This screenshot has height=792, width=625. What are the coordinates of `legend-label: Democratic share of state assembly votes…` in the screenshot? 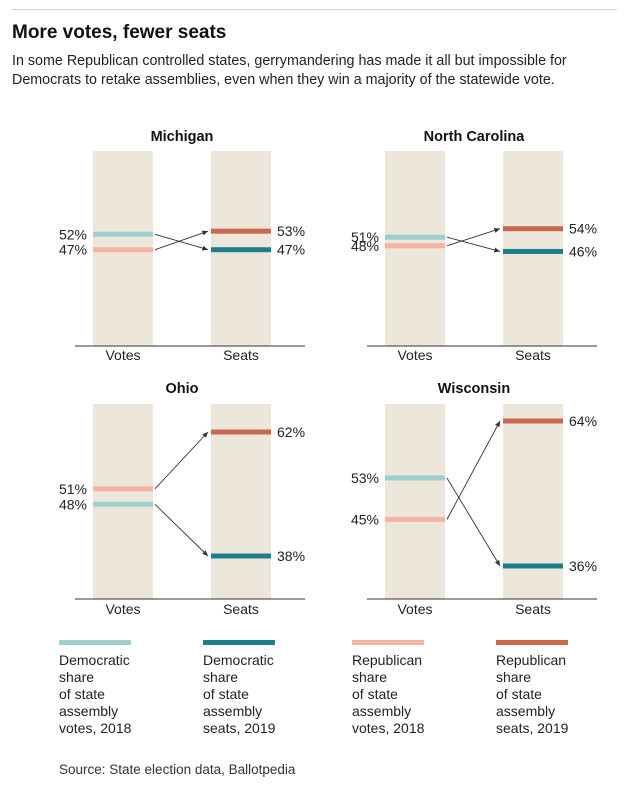 It's located at (95, 694).